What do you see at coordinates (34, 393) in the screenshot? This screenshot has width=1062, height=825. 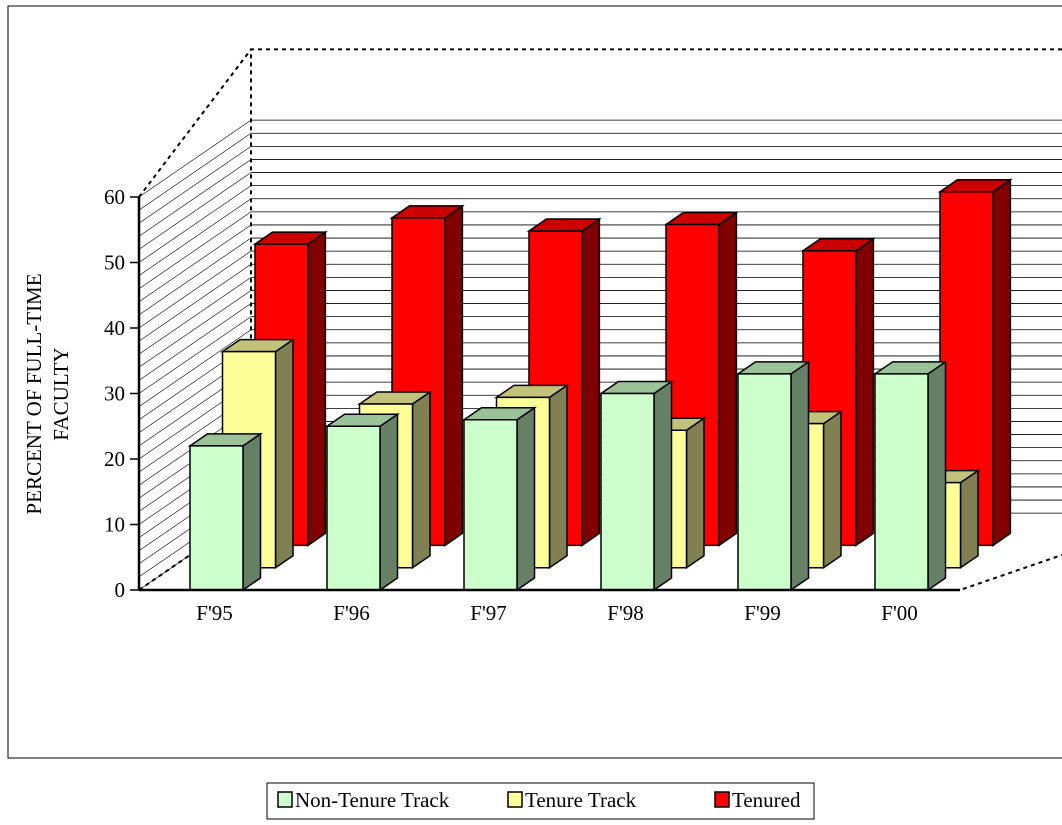 I see `y-axis-title: PERCENT OF FULL-TIME` at bounding box center [34, 393].